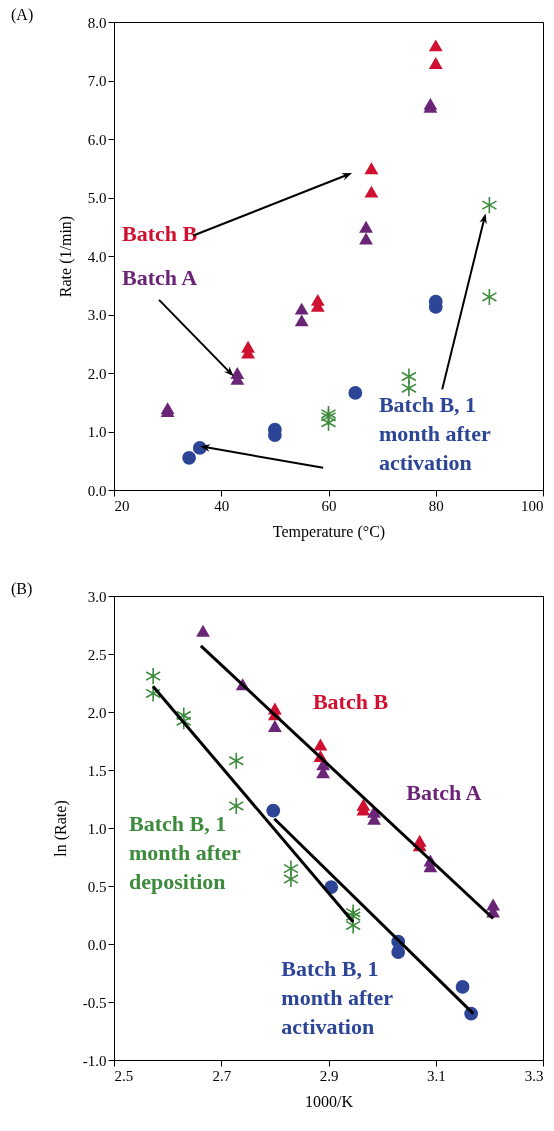 The height and width of the screenshot is (1131, 554). Describe the element at coordinates (60, 828) in the screenshot. I see `y-axis-title: ln (Rate)` at that location.